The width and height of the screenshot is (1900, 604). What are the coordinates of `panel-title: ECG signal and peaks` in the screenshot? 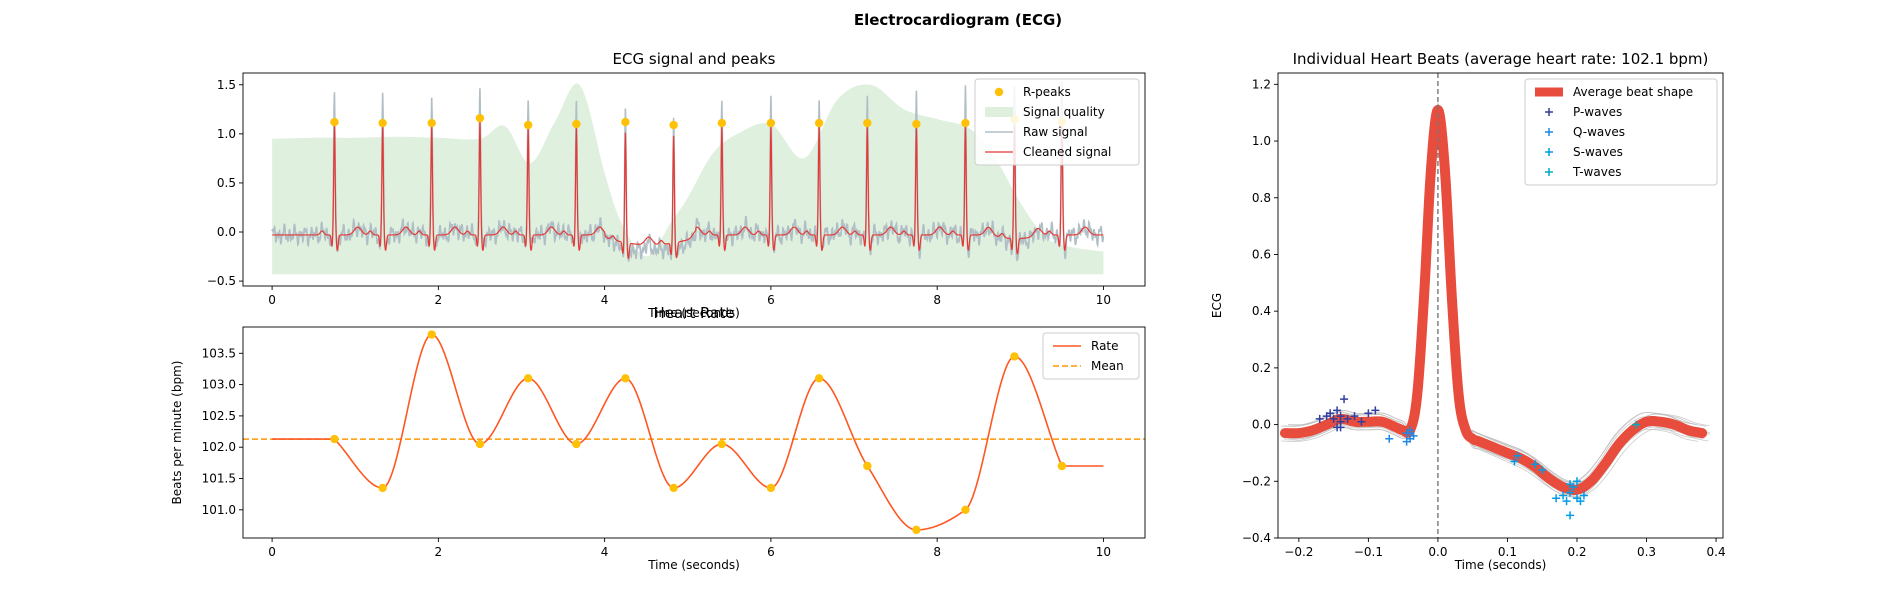 It's located at (694, 59).